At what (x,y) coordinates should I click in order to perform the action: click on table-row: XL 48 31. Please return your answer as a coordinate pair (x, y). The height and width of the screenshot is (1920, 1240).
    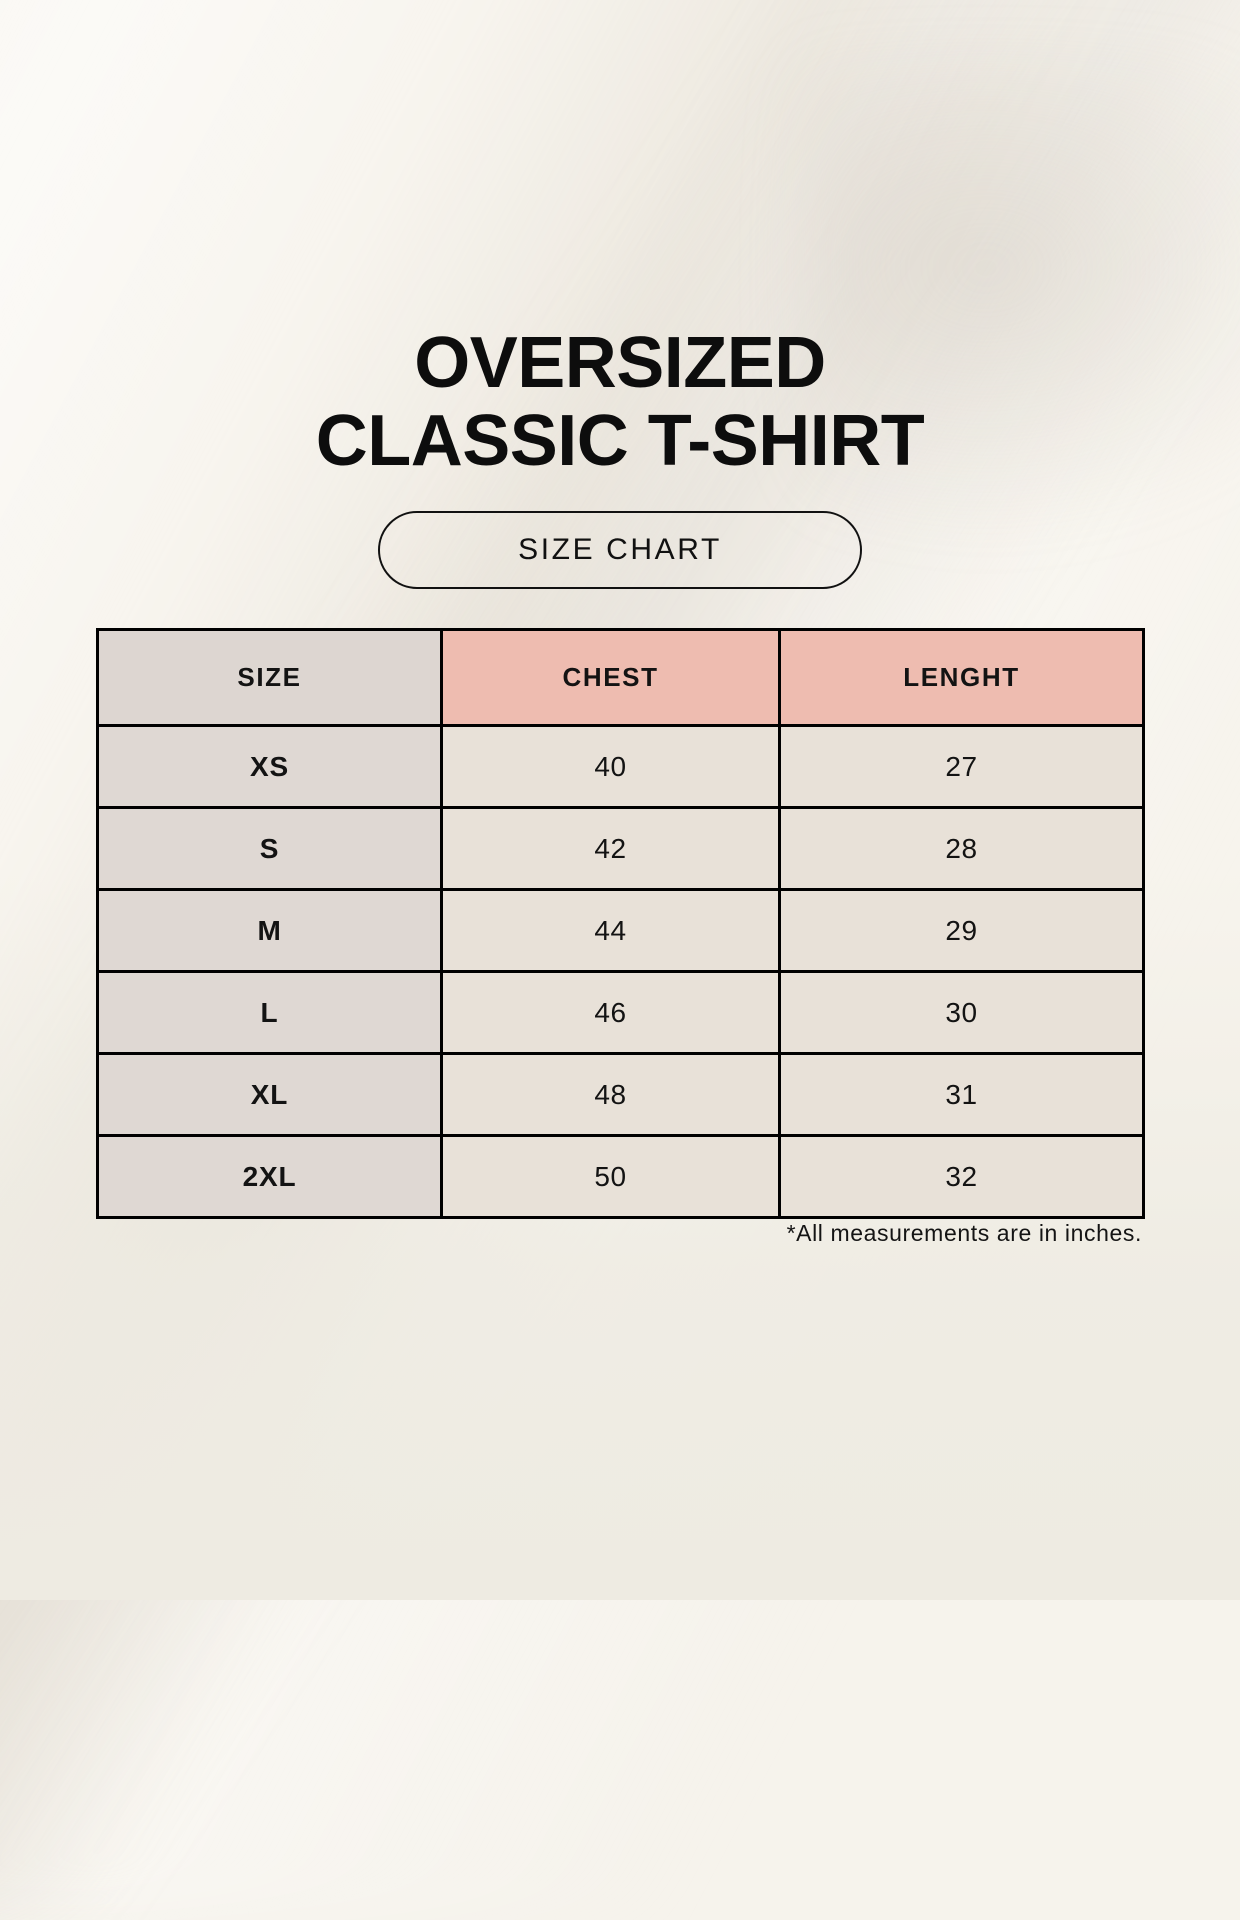
    Looking at the image, I should click on (620, 1094).